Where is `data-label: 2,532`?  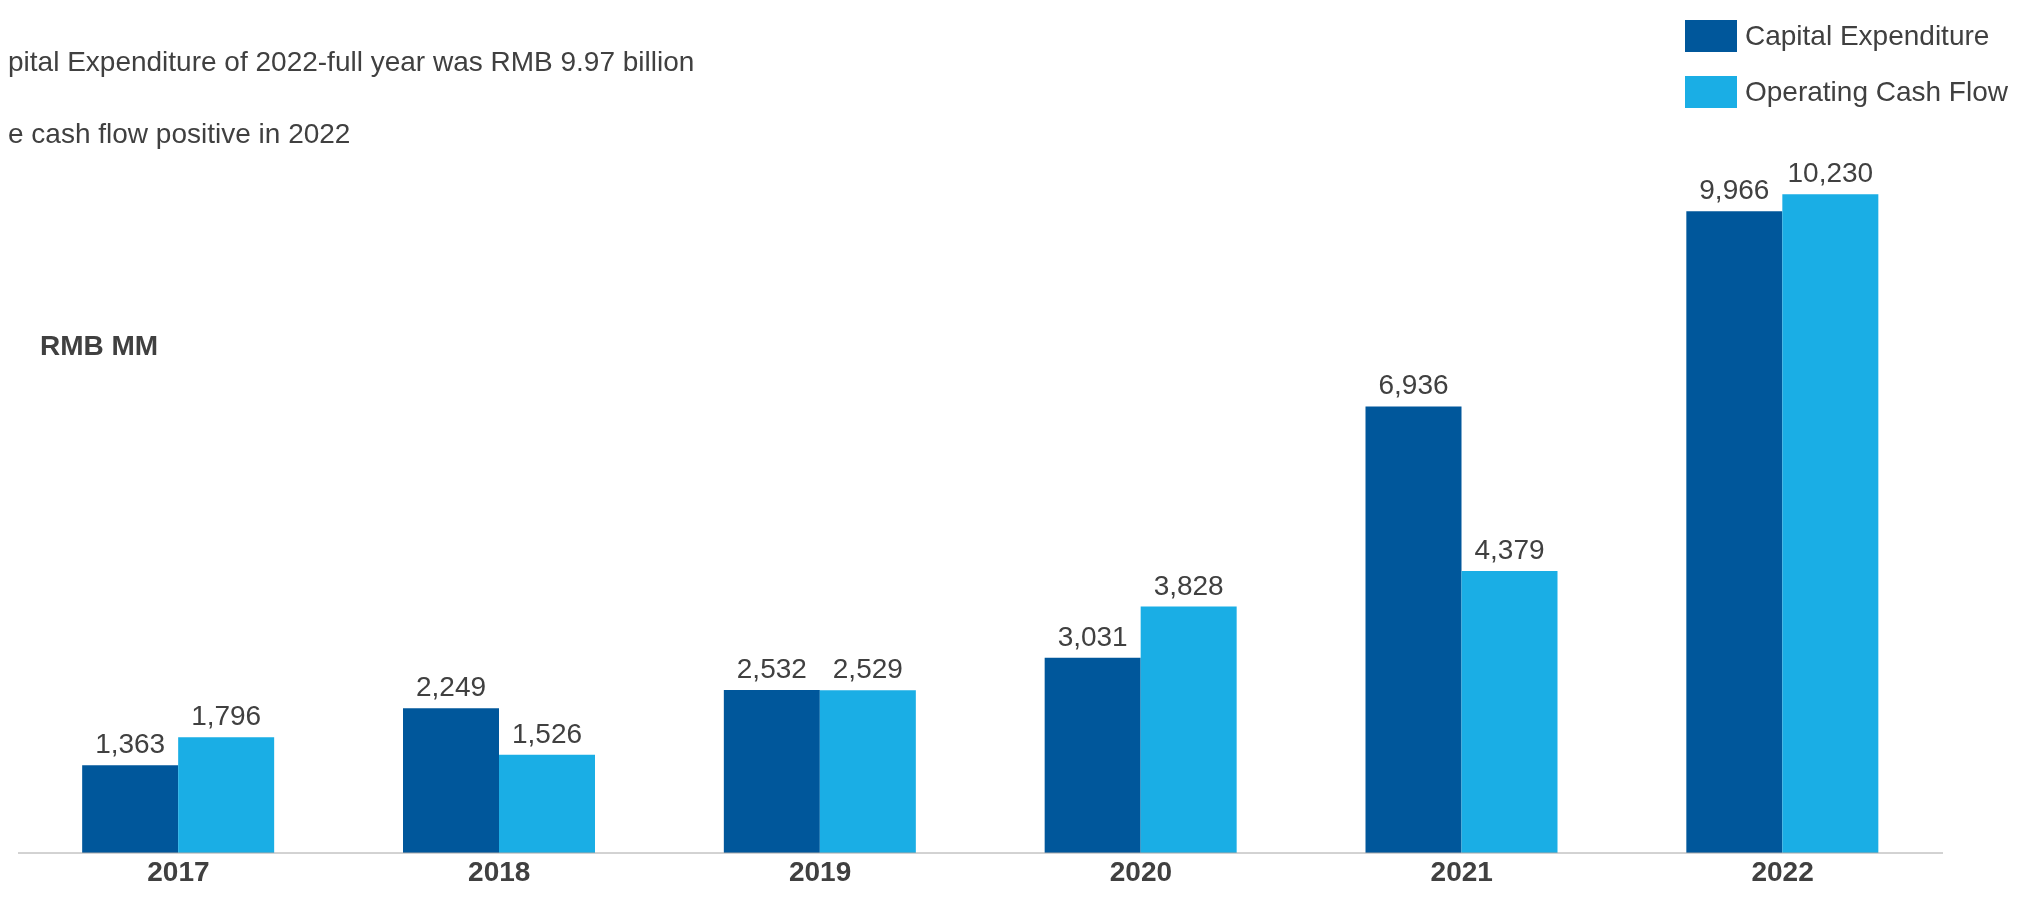 data-label: 2,532 is located at coordinates (771, 668).